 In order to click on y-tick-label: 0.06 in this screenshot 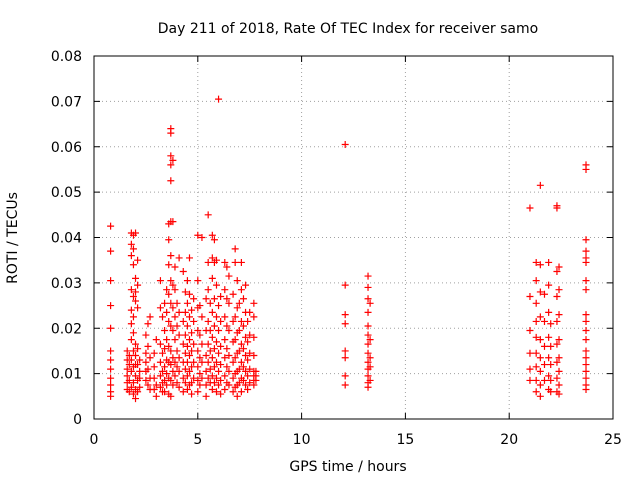, I will do `click(66, 148)`.